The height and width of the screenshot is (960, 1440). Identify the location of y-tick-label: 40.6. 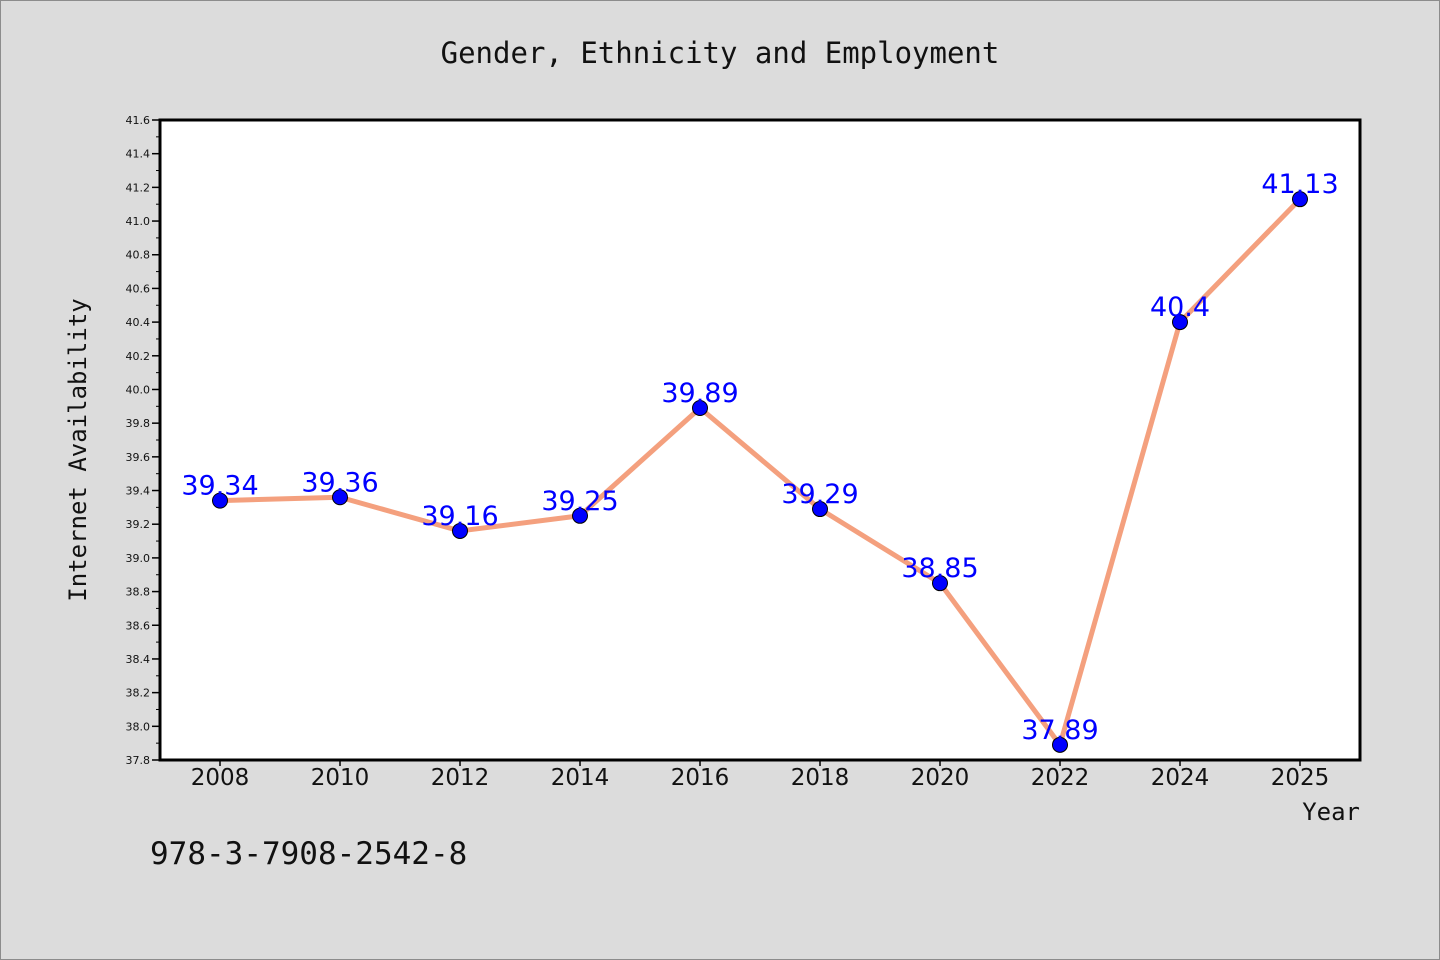
(138, 288).